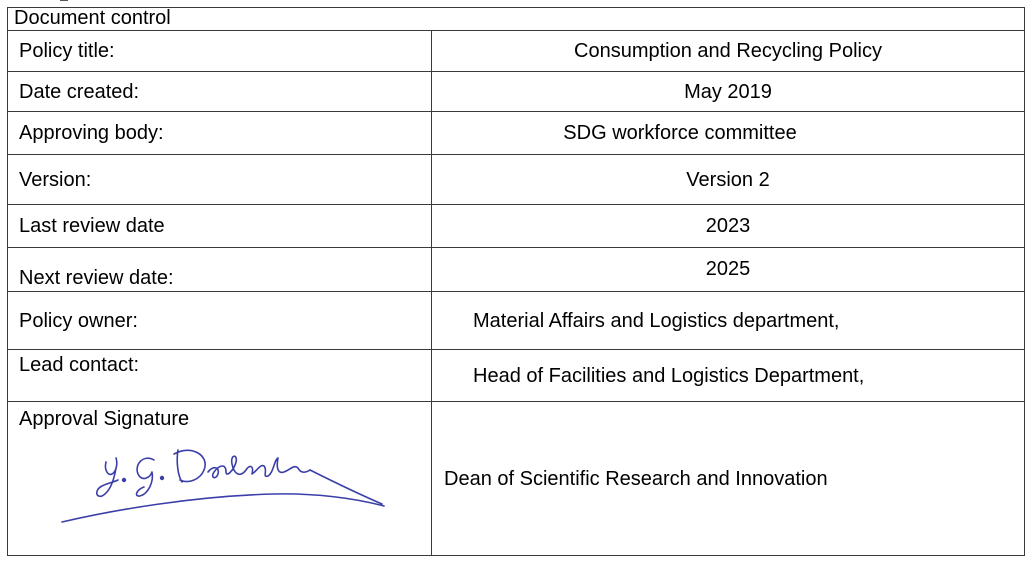  Describe the element at coordinates (219, 375) in the screenshot. I see `lead-contact-label: Lead contact:` at that location.